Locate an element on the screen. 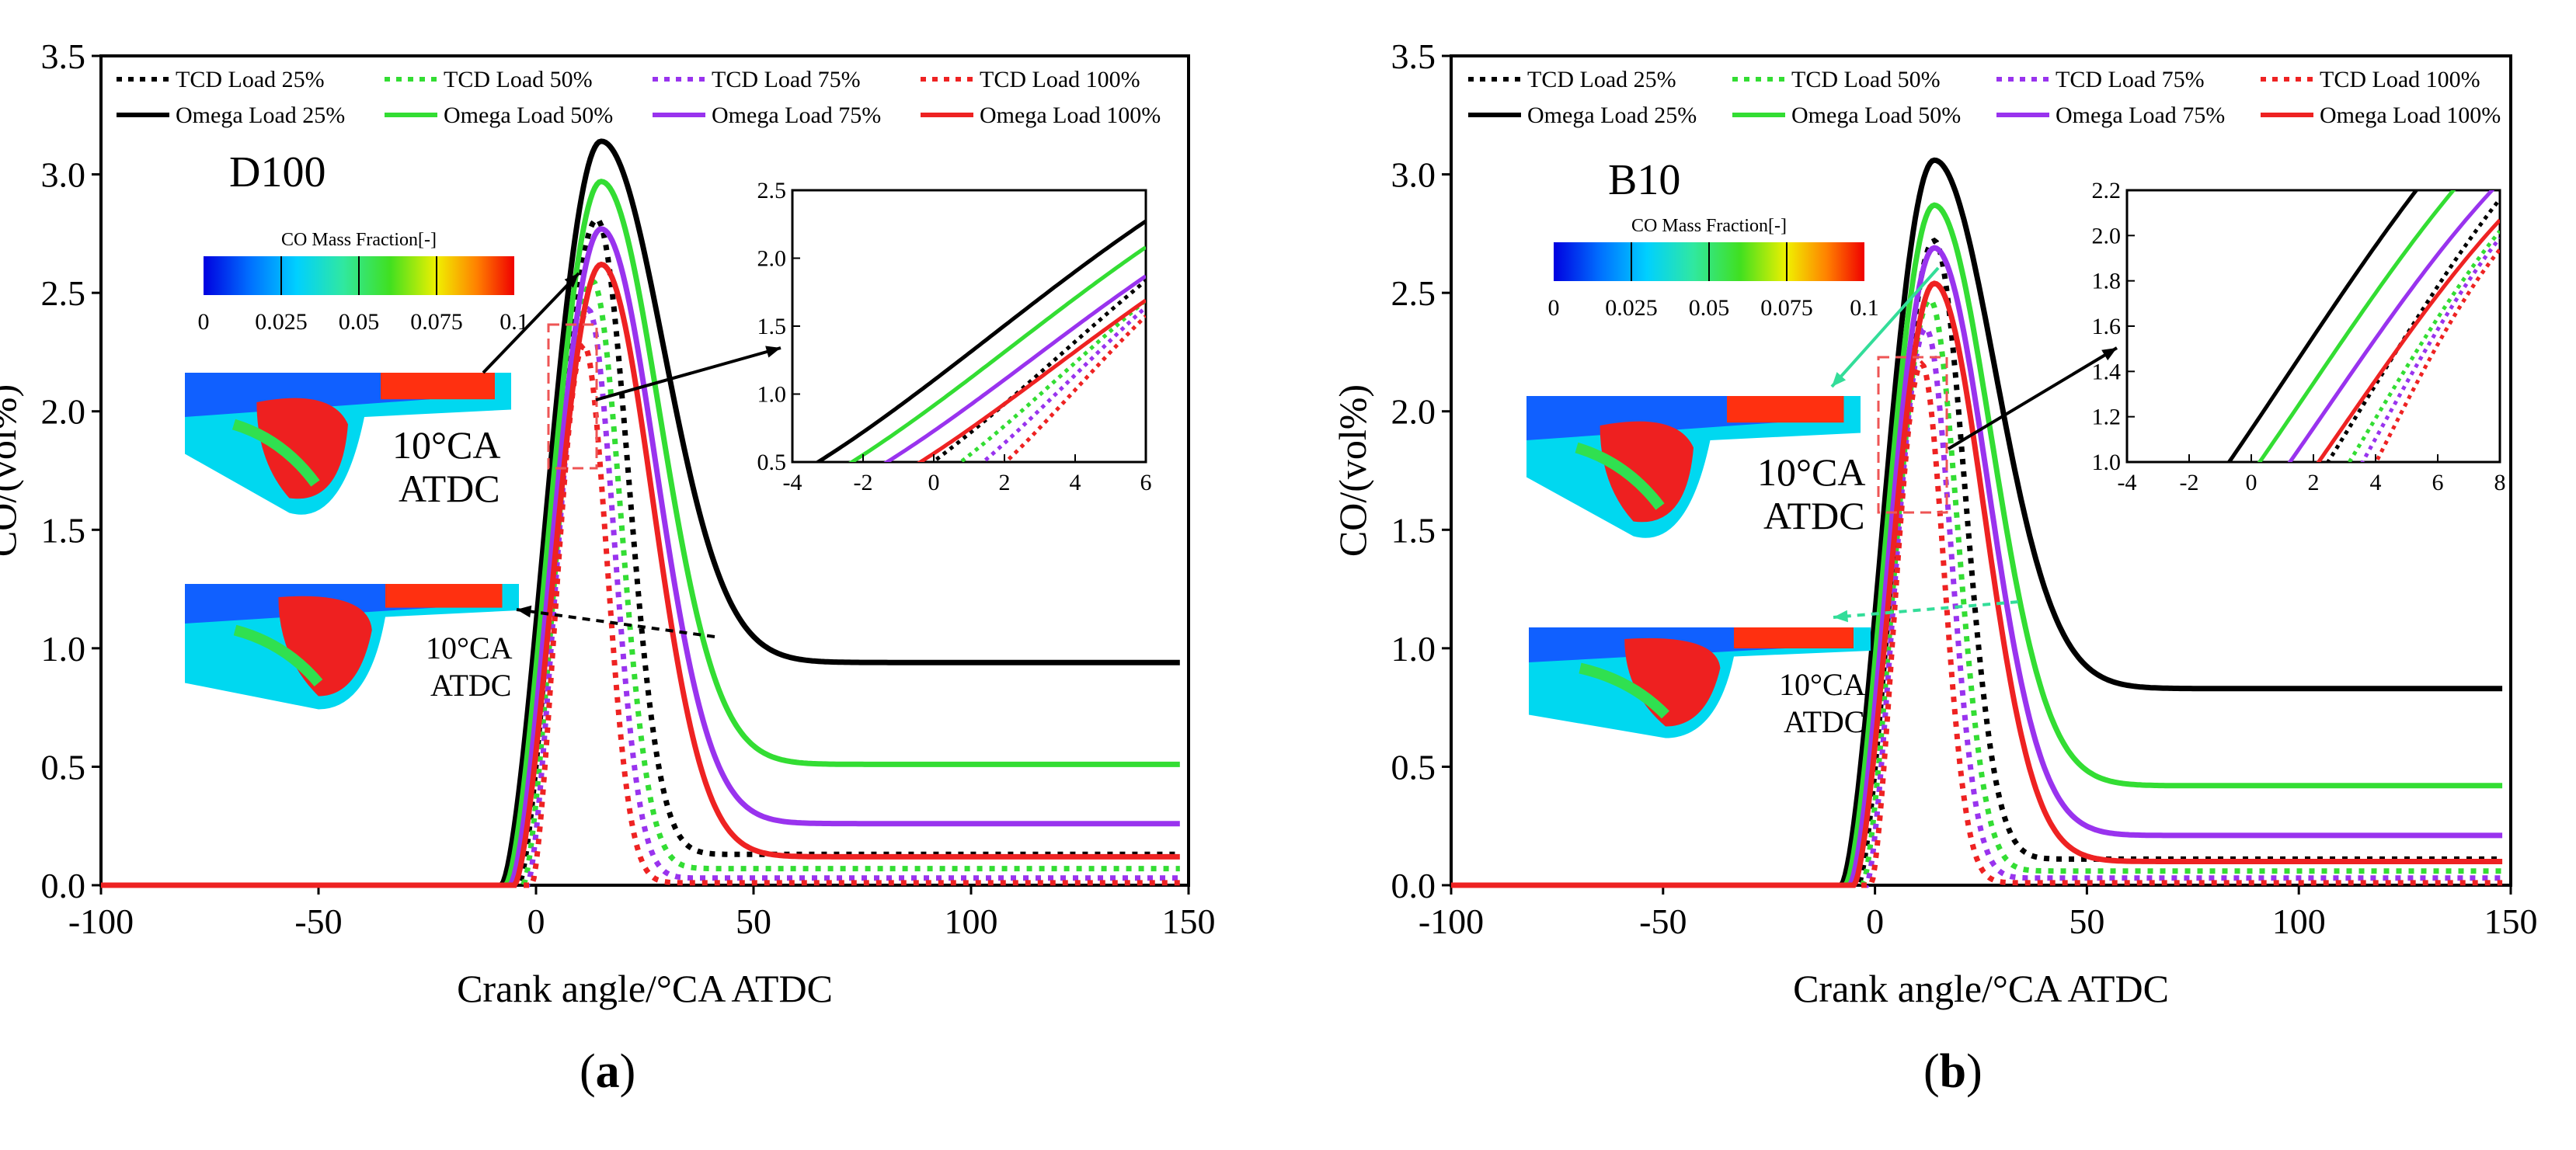 This screenshot has height=1150, width=2576. inset-x-tick-label: 8 is located at coordinates (2500, 482).